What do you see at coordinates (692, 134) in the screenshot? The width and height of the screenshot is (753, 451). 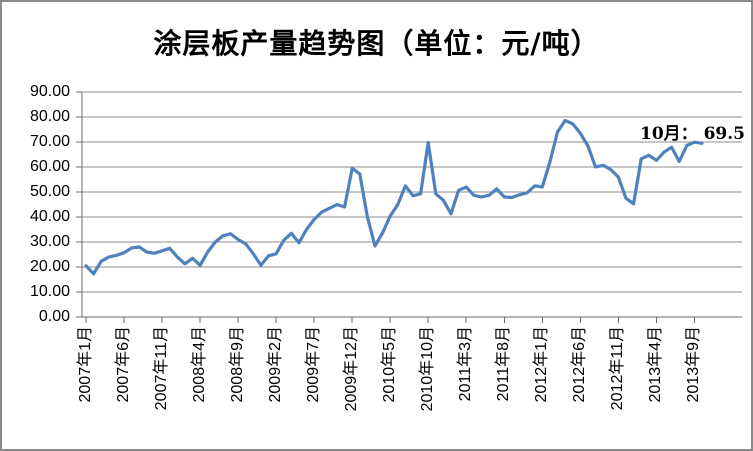 I see `data-point-annotation: 10月： 69.5` at bounding box center [692, 134].